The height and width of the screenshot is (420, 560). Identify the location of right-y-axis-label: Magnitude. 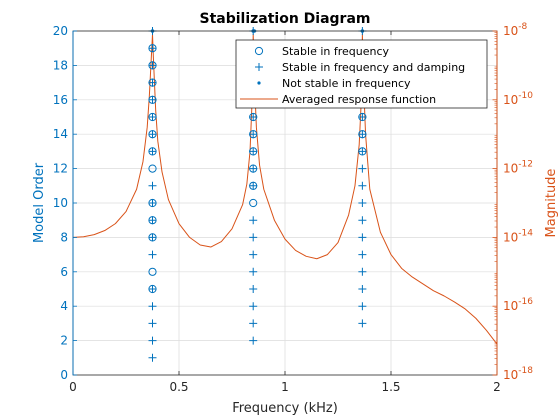
(551, 203).